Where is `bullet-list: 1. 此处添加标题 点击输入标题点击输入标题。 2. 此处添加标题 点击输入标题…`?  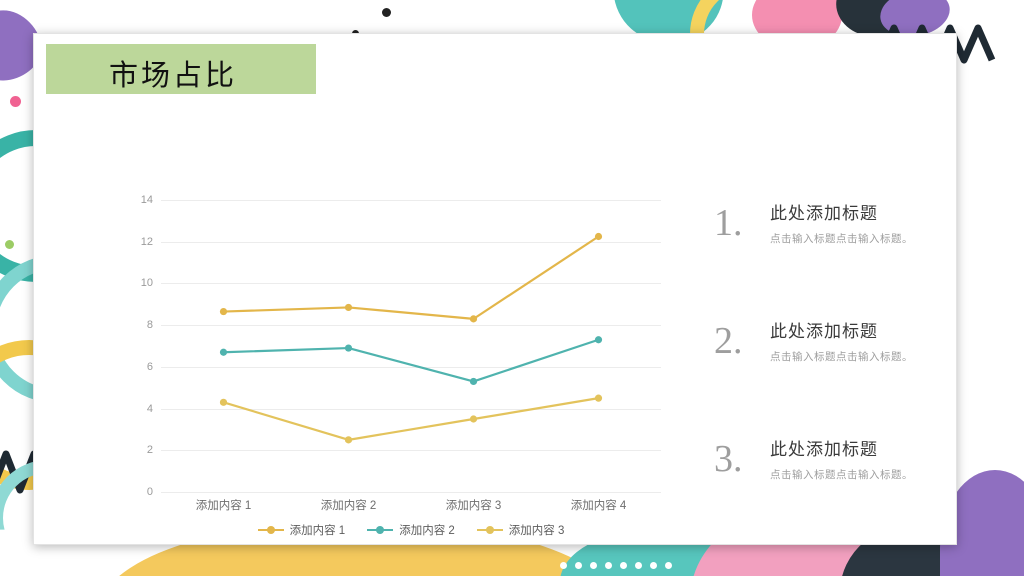 bullet-list: 1. 此处添加标题 点击输入标题点击输入标题。 2. 此处添加标题 点击输入标题… is located at coordinates (829, 366).